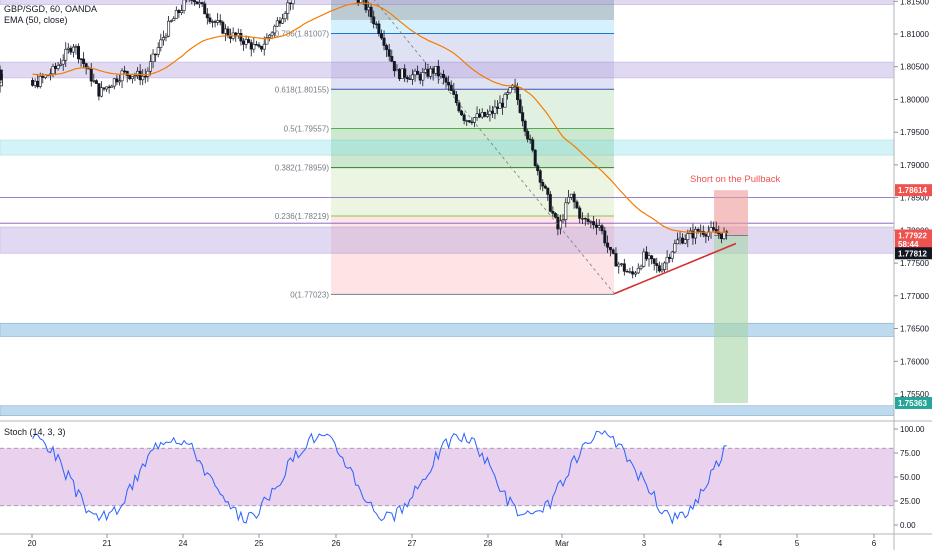 This screenshot has width=932, height=550. Describe the element at coordinates (914, 263) in the screenshot. I see `price-tick-label: 1.77500` at that location.